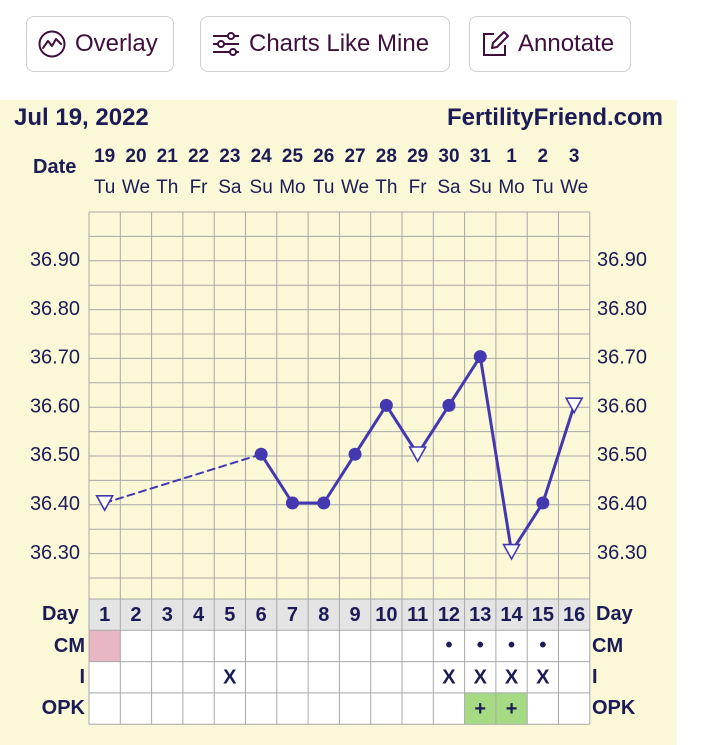 The height and width of the screenshot is (745, 720). What do you see at coordinates (566, 43) in the screenshot?
I see `annotate-label: Annotate` at bounding box center [566, 43].